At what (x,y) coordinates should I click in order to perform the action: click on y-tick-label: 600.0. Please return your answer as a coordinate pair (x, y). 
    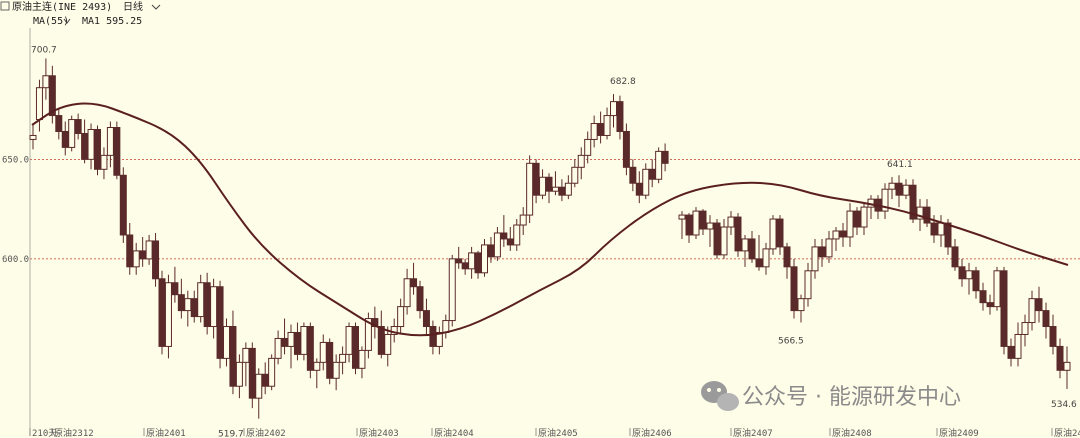
    Looking at the image, I should click on (15, 260).